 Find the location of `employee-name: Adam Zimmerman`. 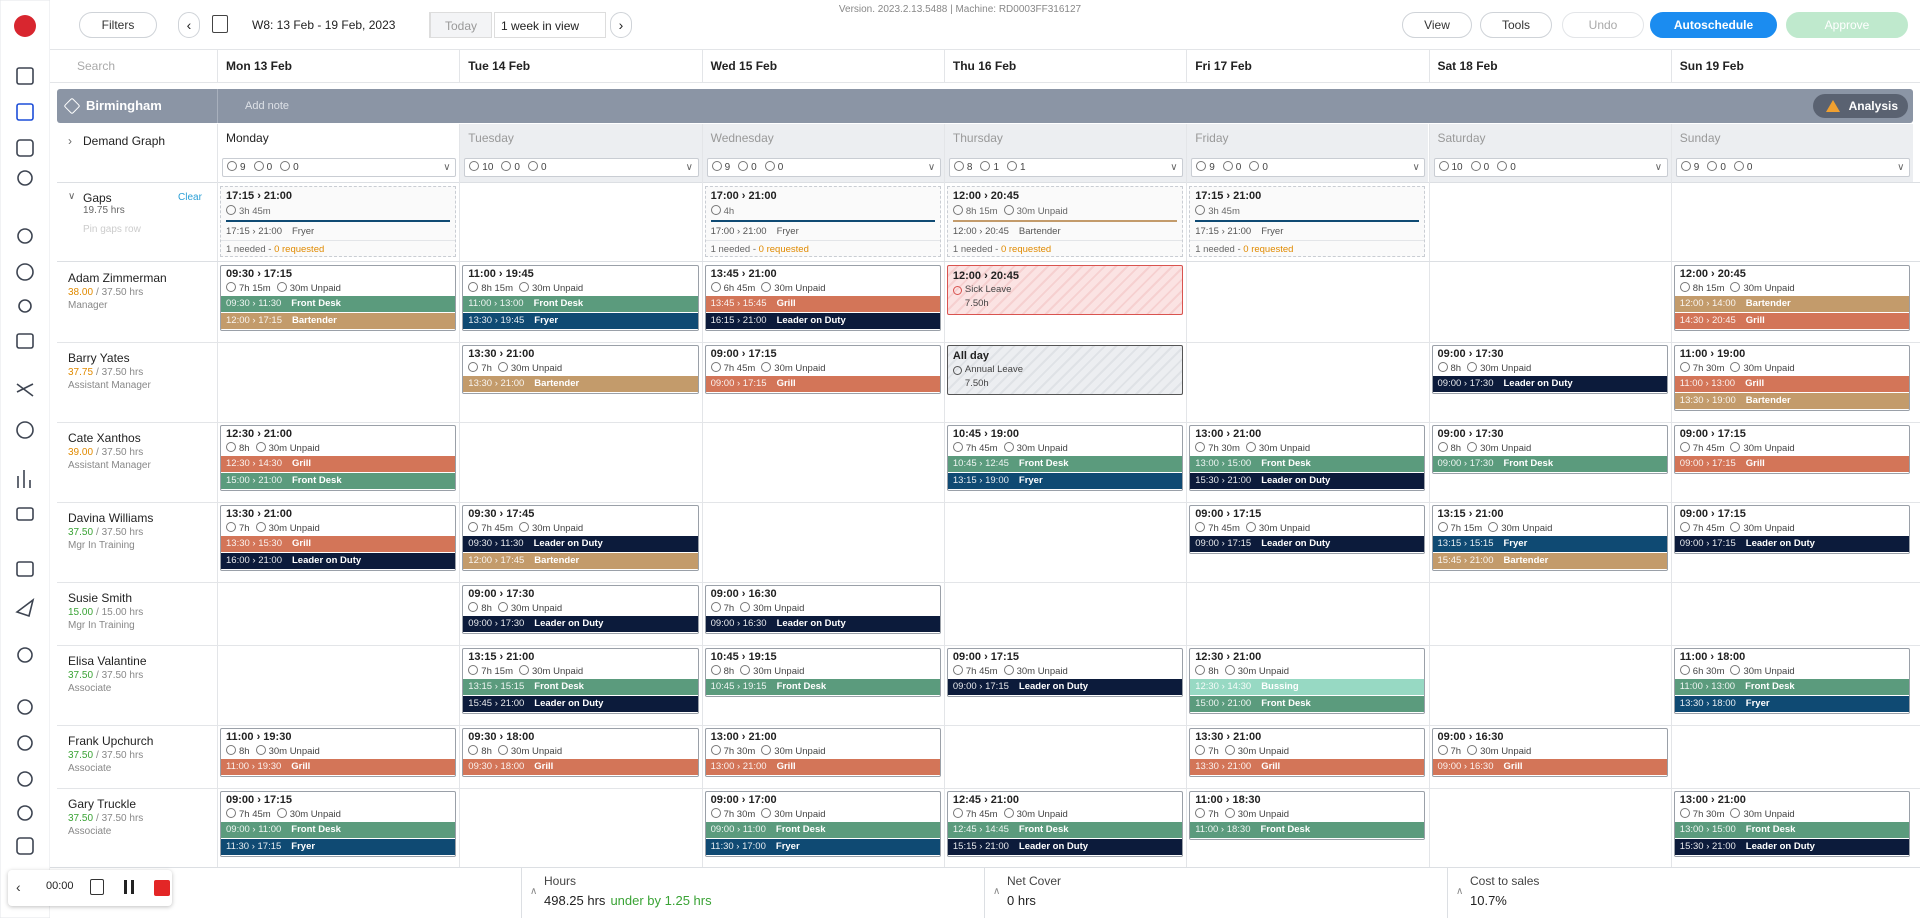

employee-name: Adam Zimmerman is located at coordinates (117, 278).